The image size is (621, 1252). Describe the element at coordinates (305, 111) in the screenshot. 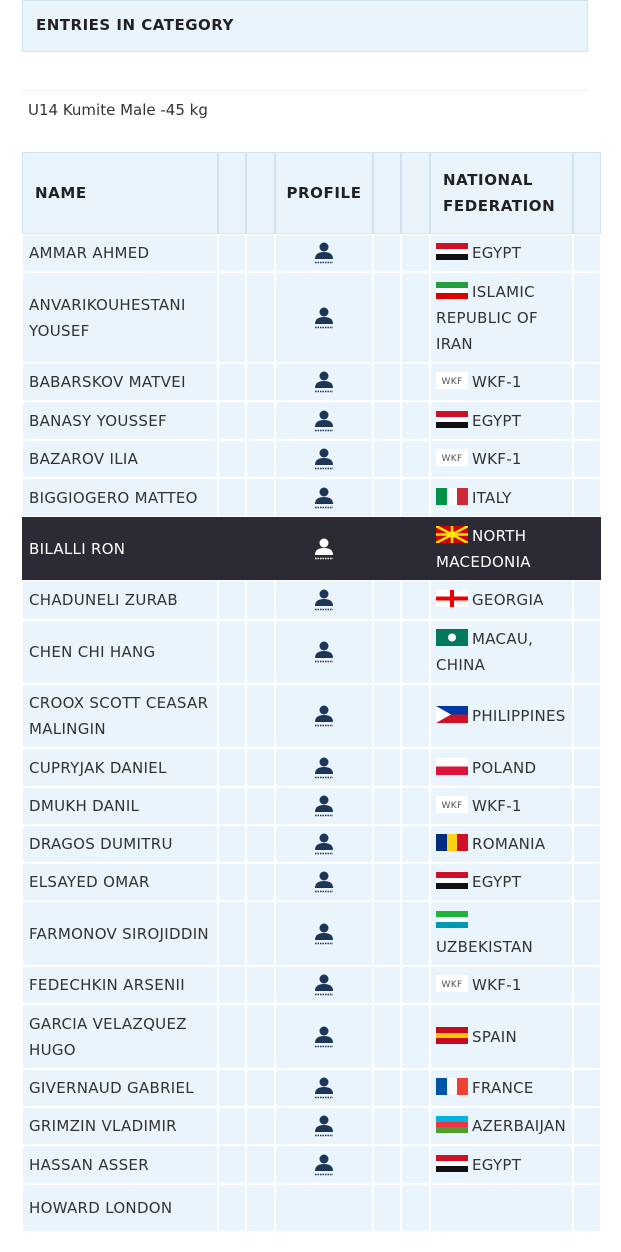

I see `category-label: U14 Kumite Male -45 kg` at that location.